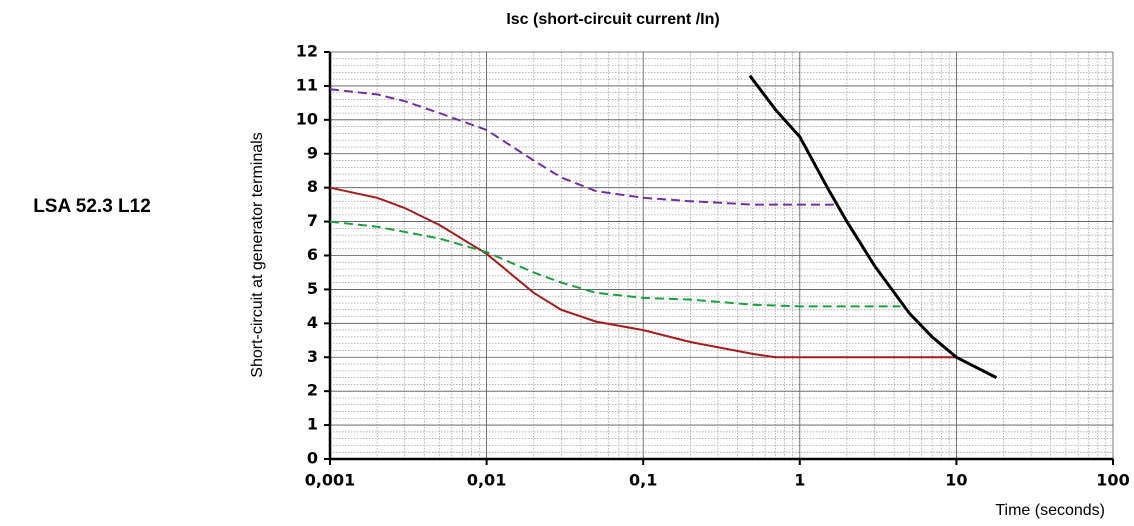  What do you see at coordinates (312, 356) in the screenshot?
I see `y-tick-label: 3` at bounding box center [312, 356].